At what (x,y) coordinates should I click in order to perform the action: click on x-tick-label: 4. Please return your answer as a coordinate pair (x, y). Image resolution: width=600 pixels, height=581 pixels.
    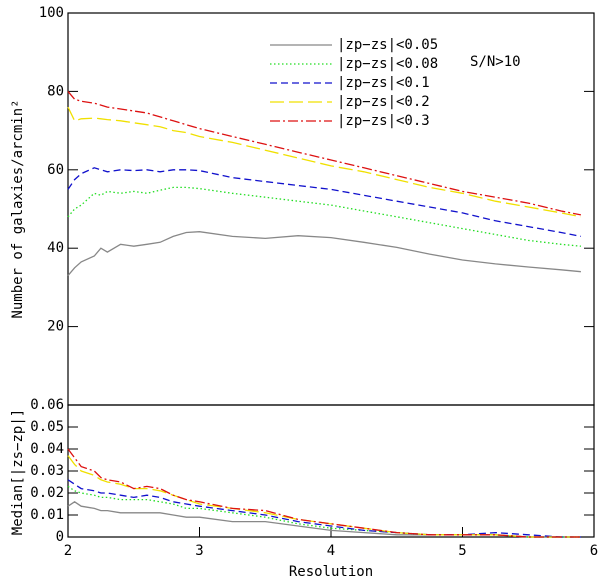
    Looking at the image, I should click on (331, 551).